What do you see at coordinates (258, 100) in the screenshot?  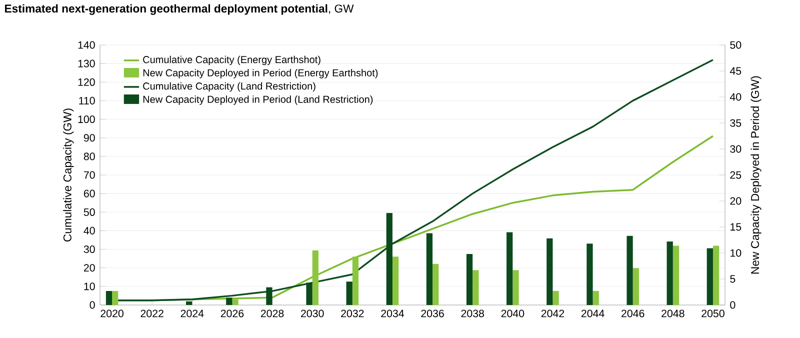 I see `legend-label: New Capacity Deployed in Period (Land Restriction)` at bounding box center [258, 100].